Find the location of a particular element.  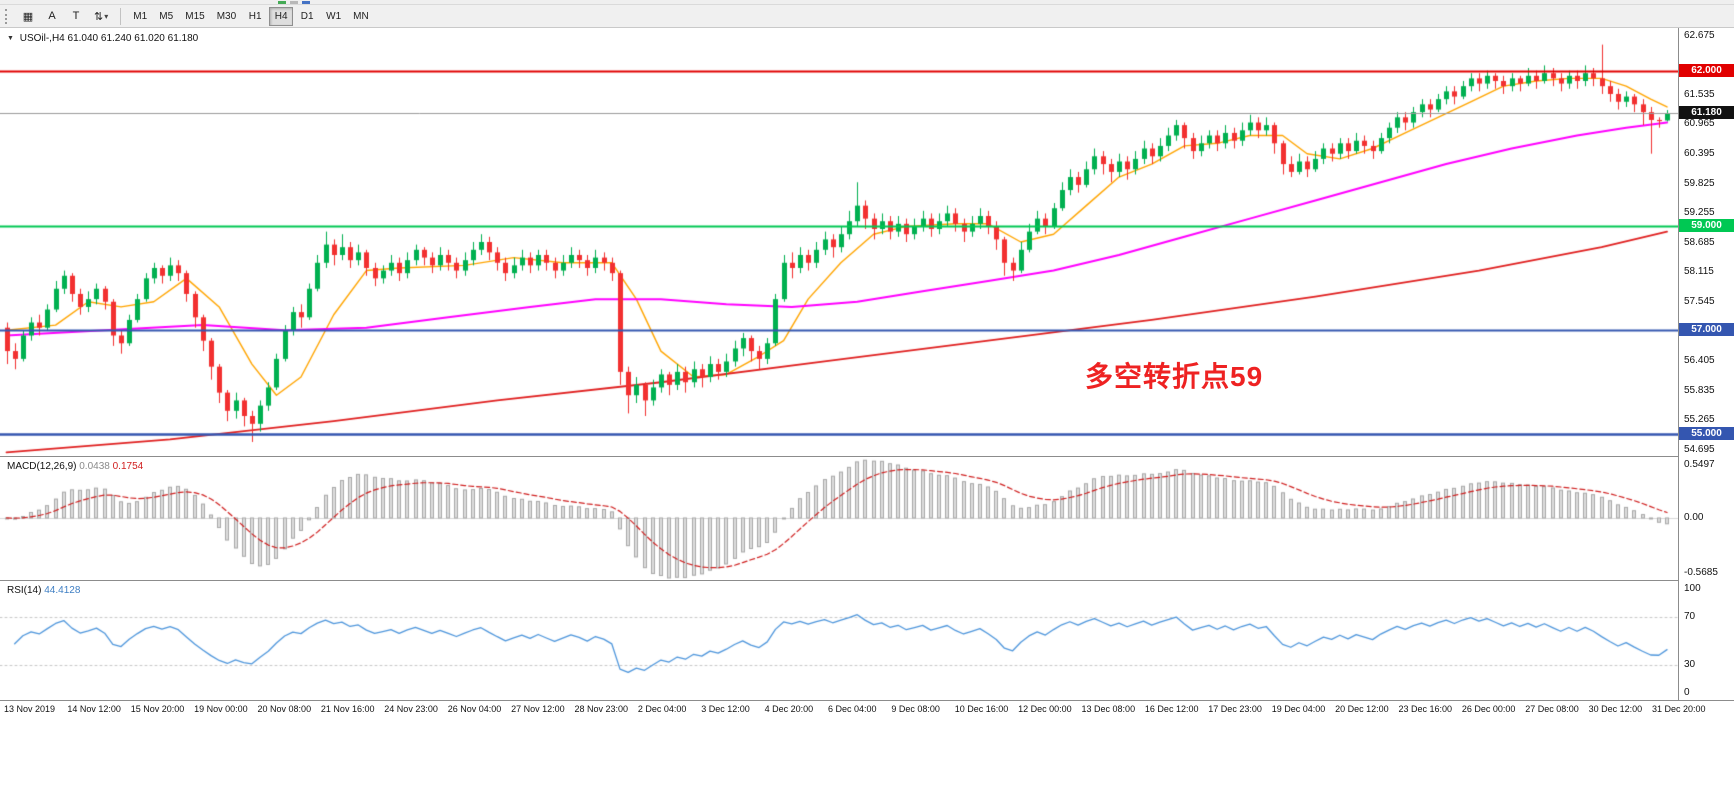

time-tick-label: 20 Nov 08:00 is located at coordinates (284, 709).